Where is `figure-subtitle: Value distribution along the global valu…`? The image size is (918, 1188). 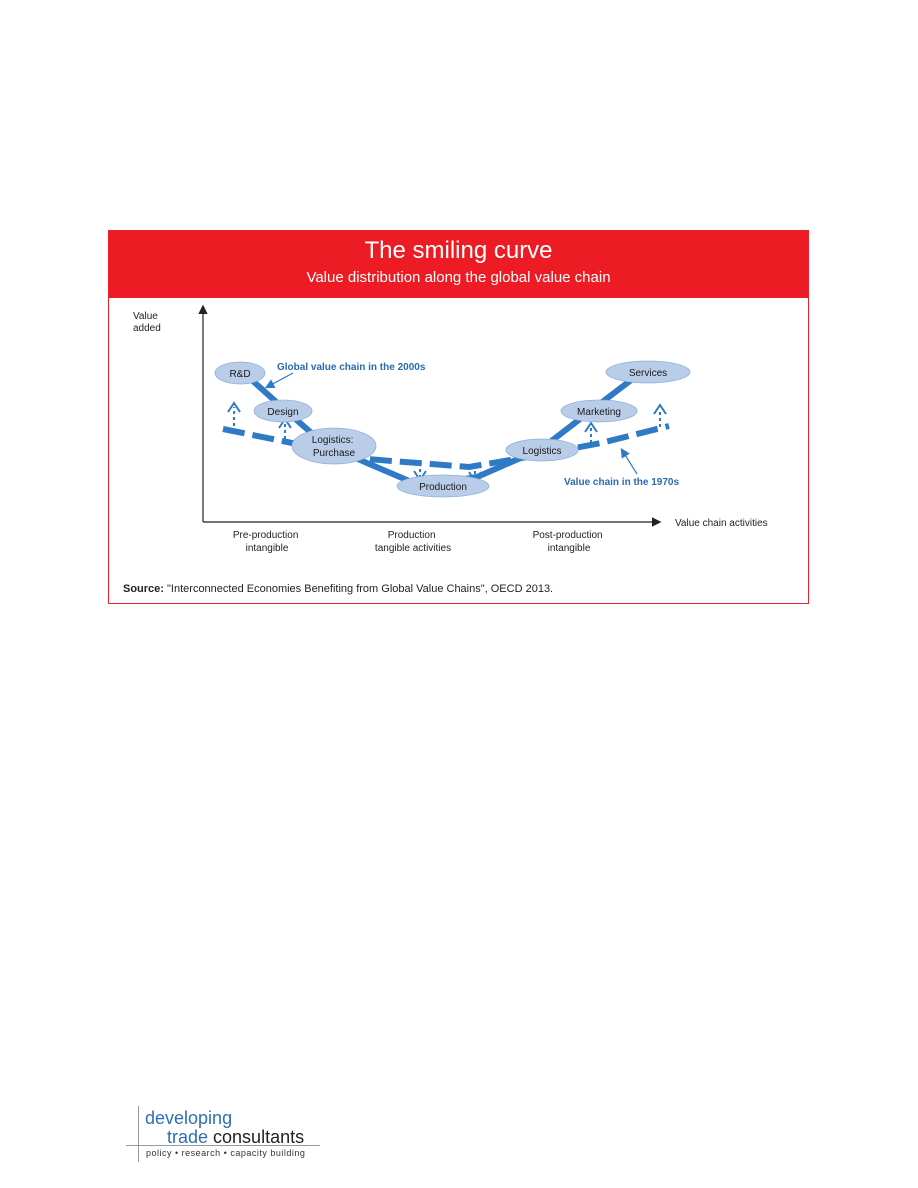
figure-subtitle: Value distribution along the global valu… is located at coordinates (458, 277).